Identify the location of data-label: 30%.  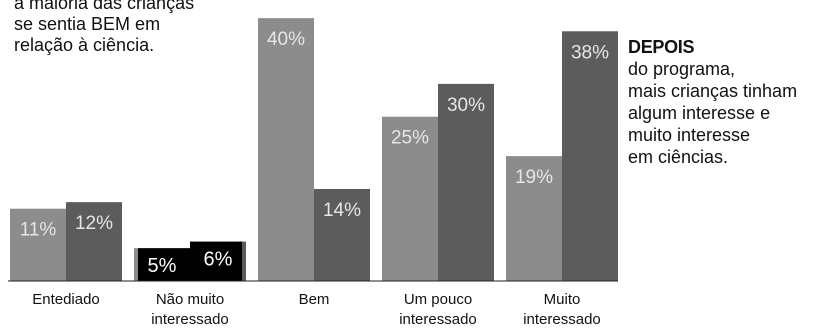
(466, 105).